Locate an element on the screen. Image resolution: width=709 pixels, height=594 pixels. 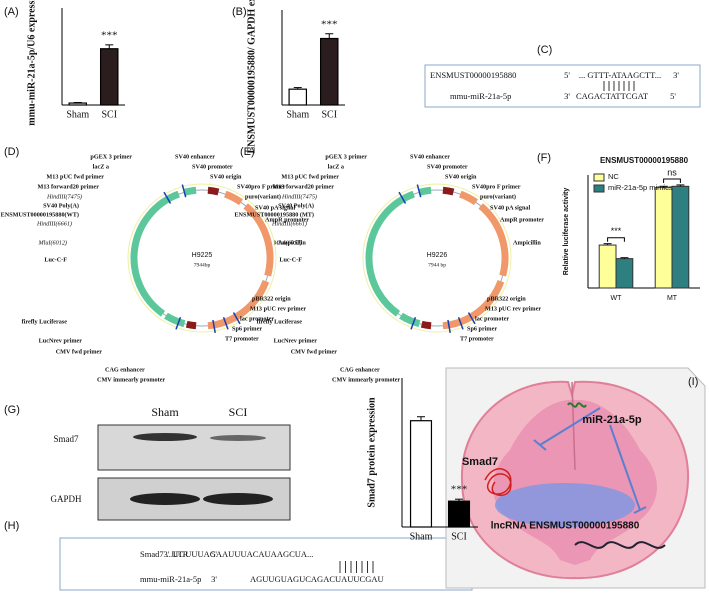
plasmid-feature-label: LucNrev primer is located at coordinates (61, 340).